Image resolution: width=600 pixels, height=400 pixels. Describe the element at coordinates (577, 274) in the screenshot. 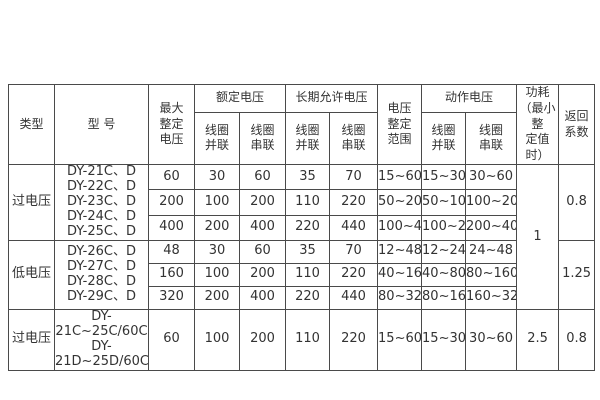

I see `return-coeff-cell: 1.25` at that location.